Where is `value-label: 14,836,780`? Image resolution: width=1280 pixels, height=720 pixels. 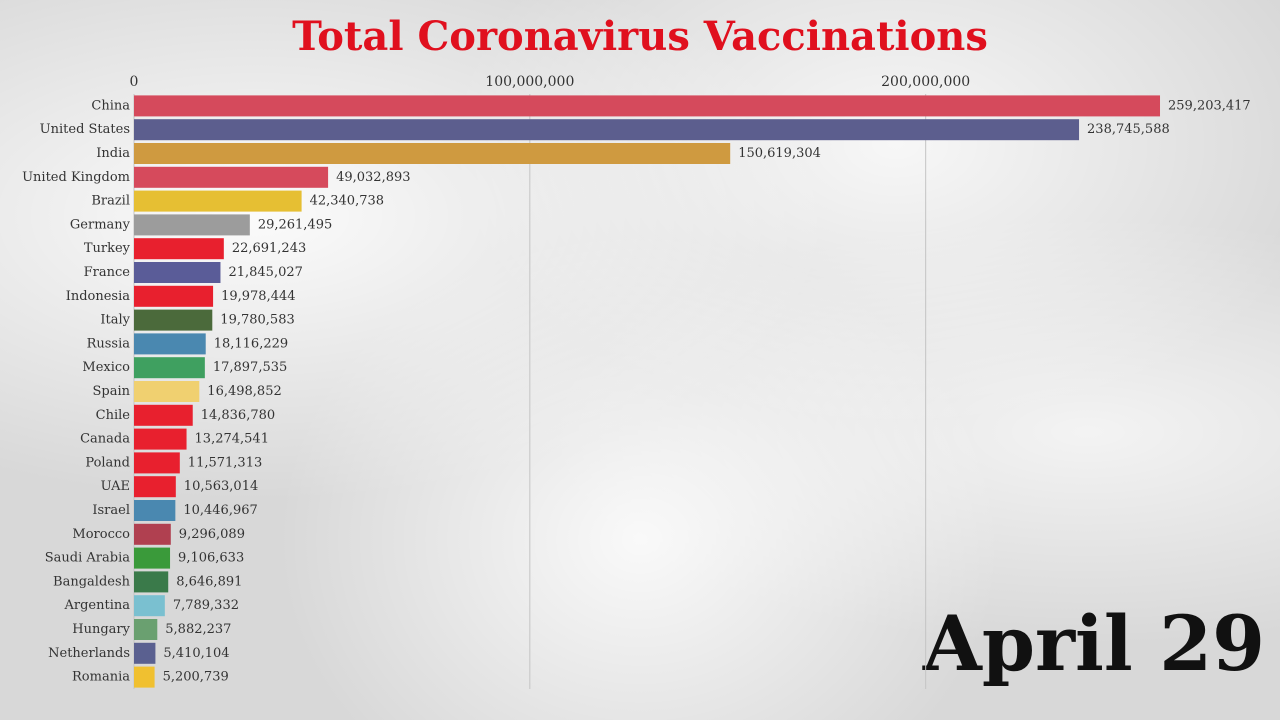
value-label: 14,836,780 is located at coordinates (238, 415).